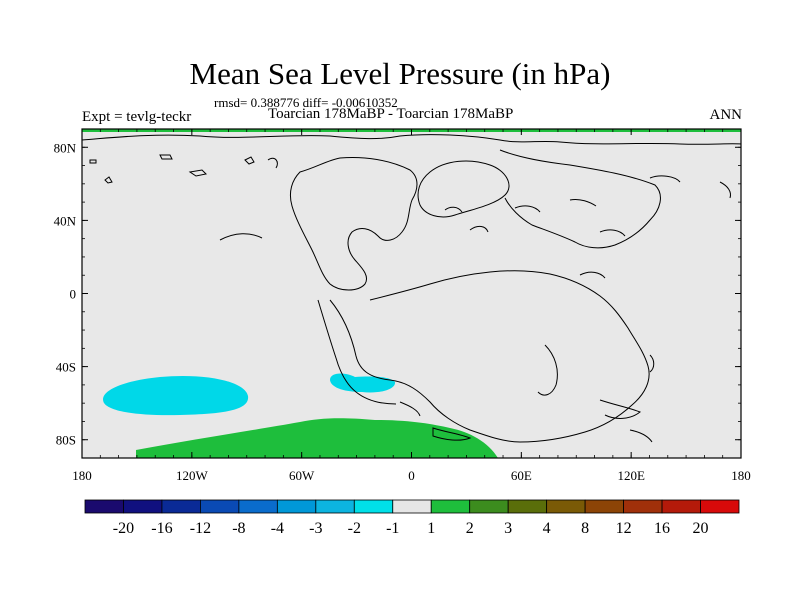 The height and width of the screenshot is (600, 800). What do you see at coordinates (176, 395) in the screenshot?
I see `negative-anomaly-pacific` at bounding box center [176, 395].